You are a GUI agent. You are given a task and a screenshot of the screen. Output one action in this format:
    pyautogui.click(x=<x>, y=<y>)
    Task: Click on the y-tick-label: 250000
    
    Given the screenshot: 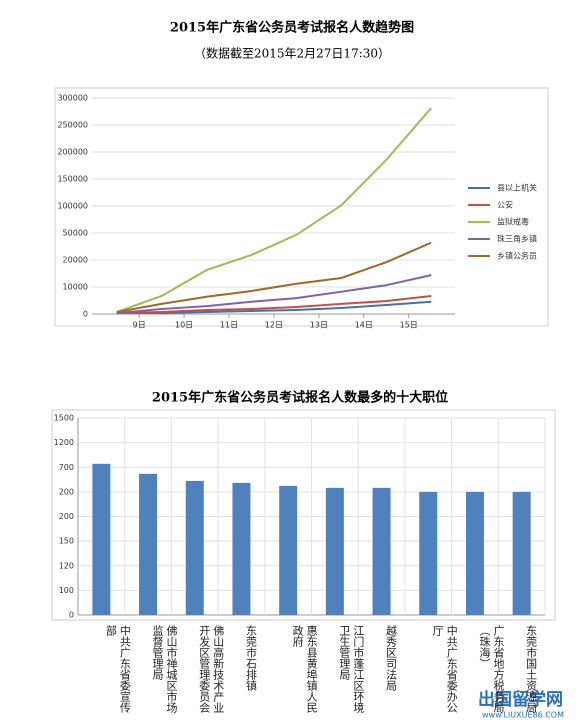 What is the action you would take?
    pyautogui.click(x=72, y=125)
    